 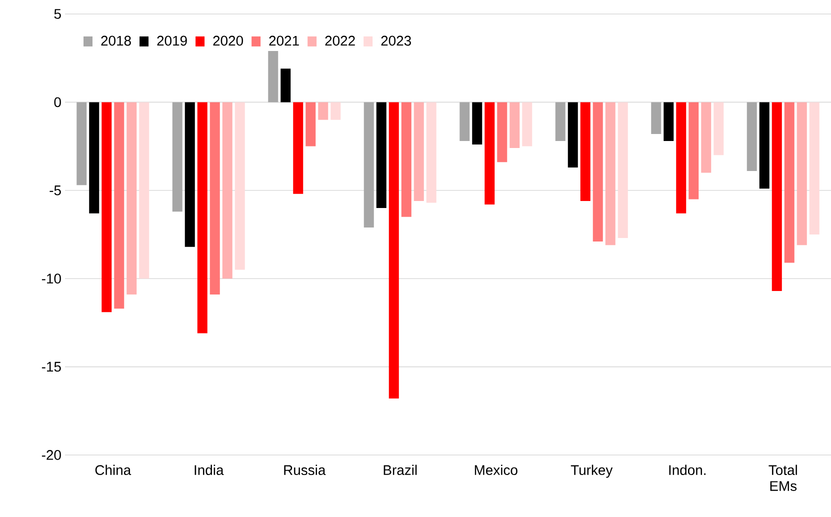 I want to click on x-tick-label: China, so click(x=113, y=470).